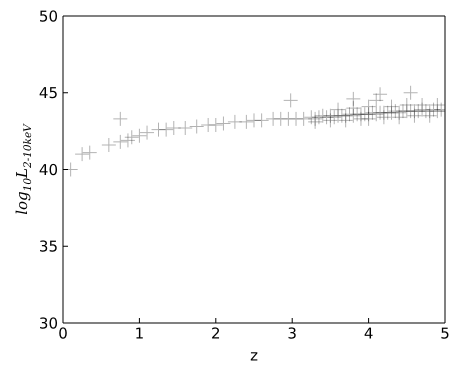  What do you see at coordinates (48, 247) in the screenshot?
I see `y-tick-label: 35` at bounding box center [48, 247].